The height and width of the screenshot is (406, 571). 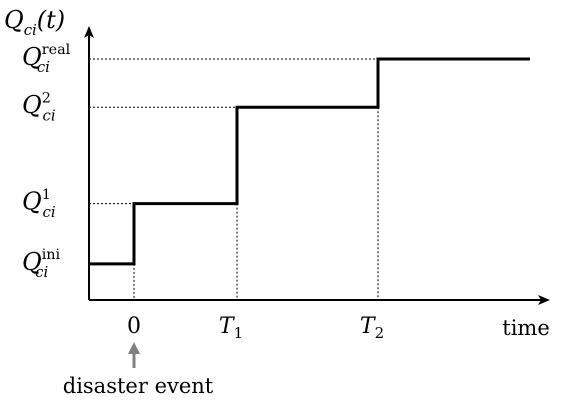 What do you see at coordinates (231, 328) in the screenshot?
I see `x-tick-label-1: T1` at bounding box center [231, 328].